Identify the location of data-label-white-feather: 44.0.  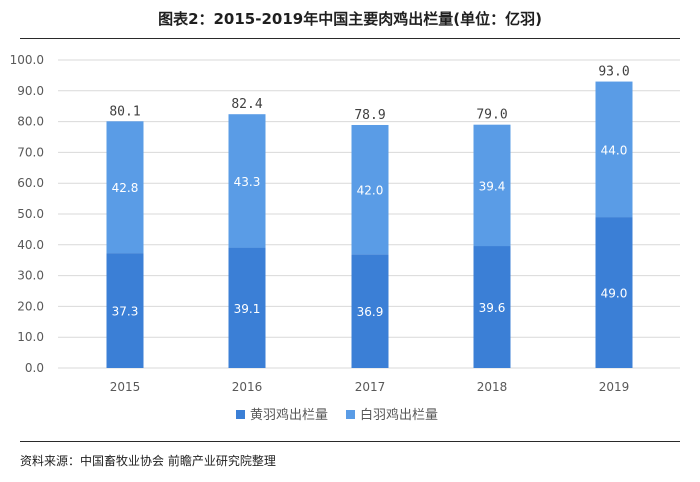
(614, 150).